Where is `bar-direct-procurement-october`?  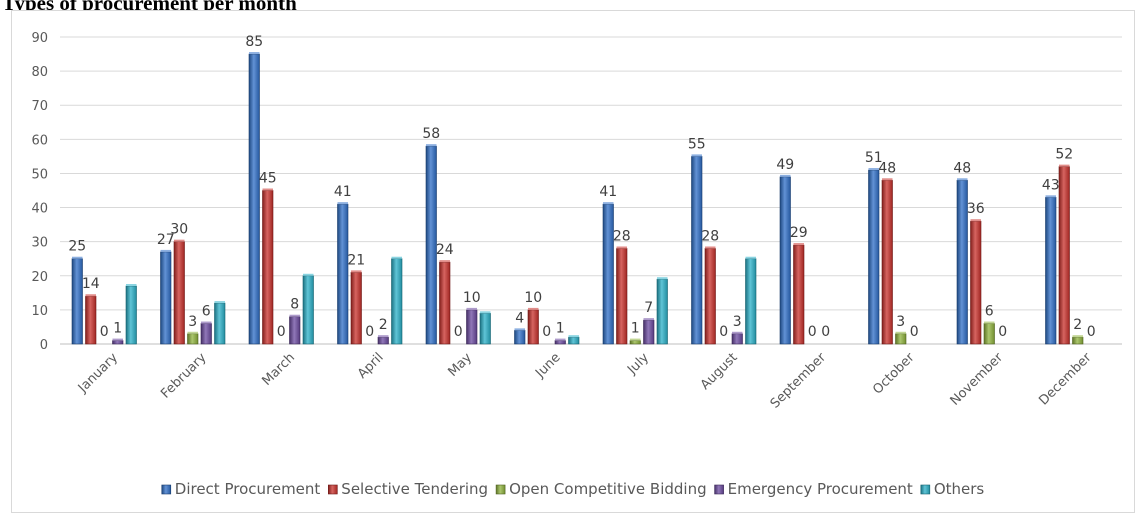 bar-direct-procurement-october is located at coordinates (874, 257).